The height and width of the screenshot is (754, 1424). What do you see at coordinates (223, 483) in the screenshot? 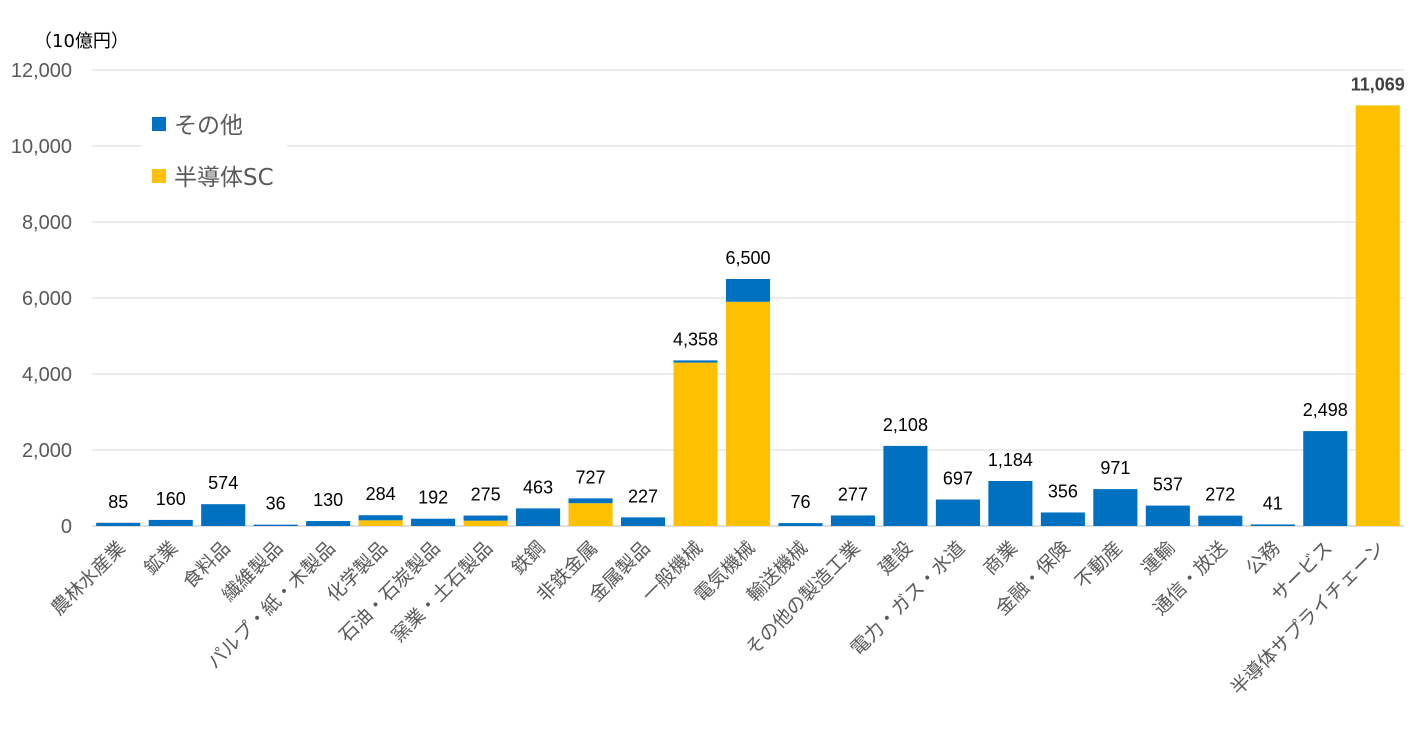
I see `data-label: 574` at bounding box center [223, 483].